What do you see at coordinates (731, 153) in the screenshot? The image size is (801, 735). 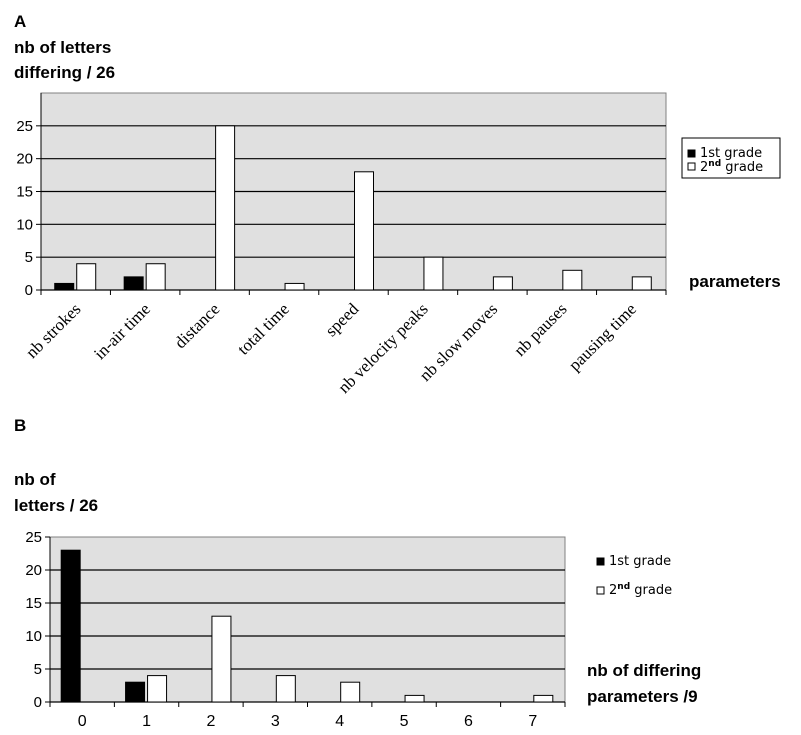 I see `chart-a-legend-label-1st: 1st grade` at bounding box center [731, 153].